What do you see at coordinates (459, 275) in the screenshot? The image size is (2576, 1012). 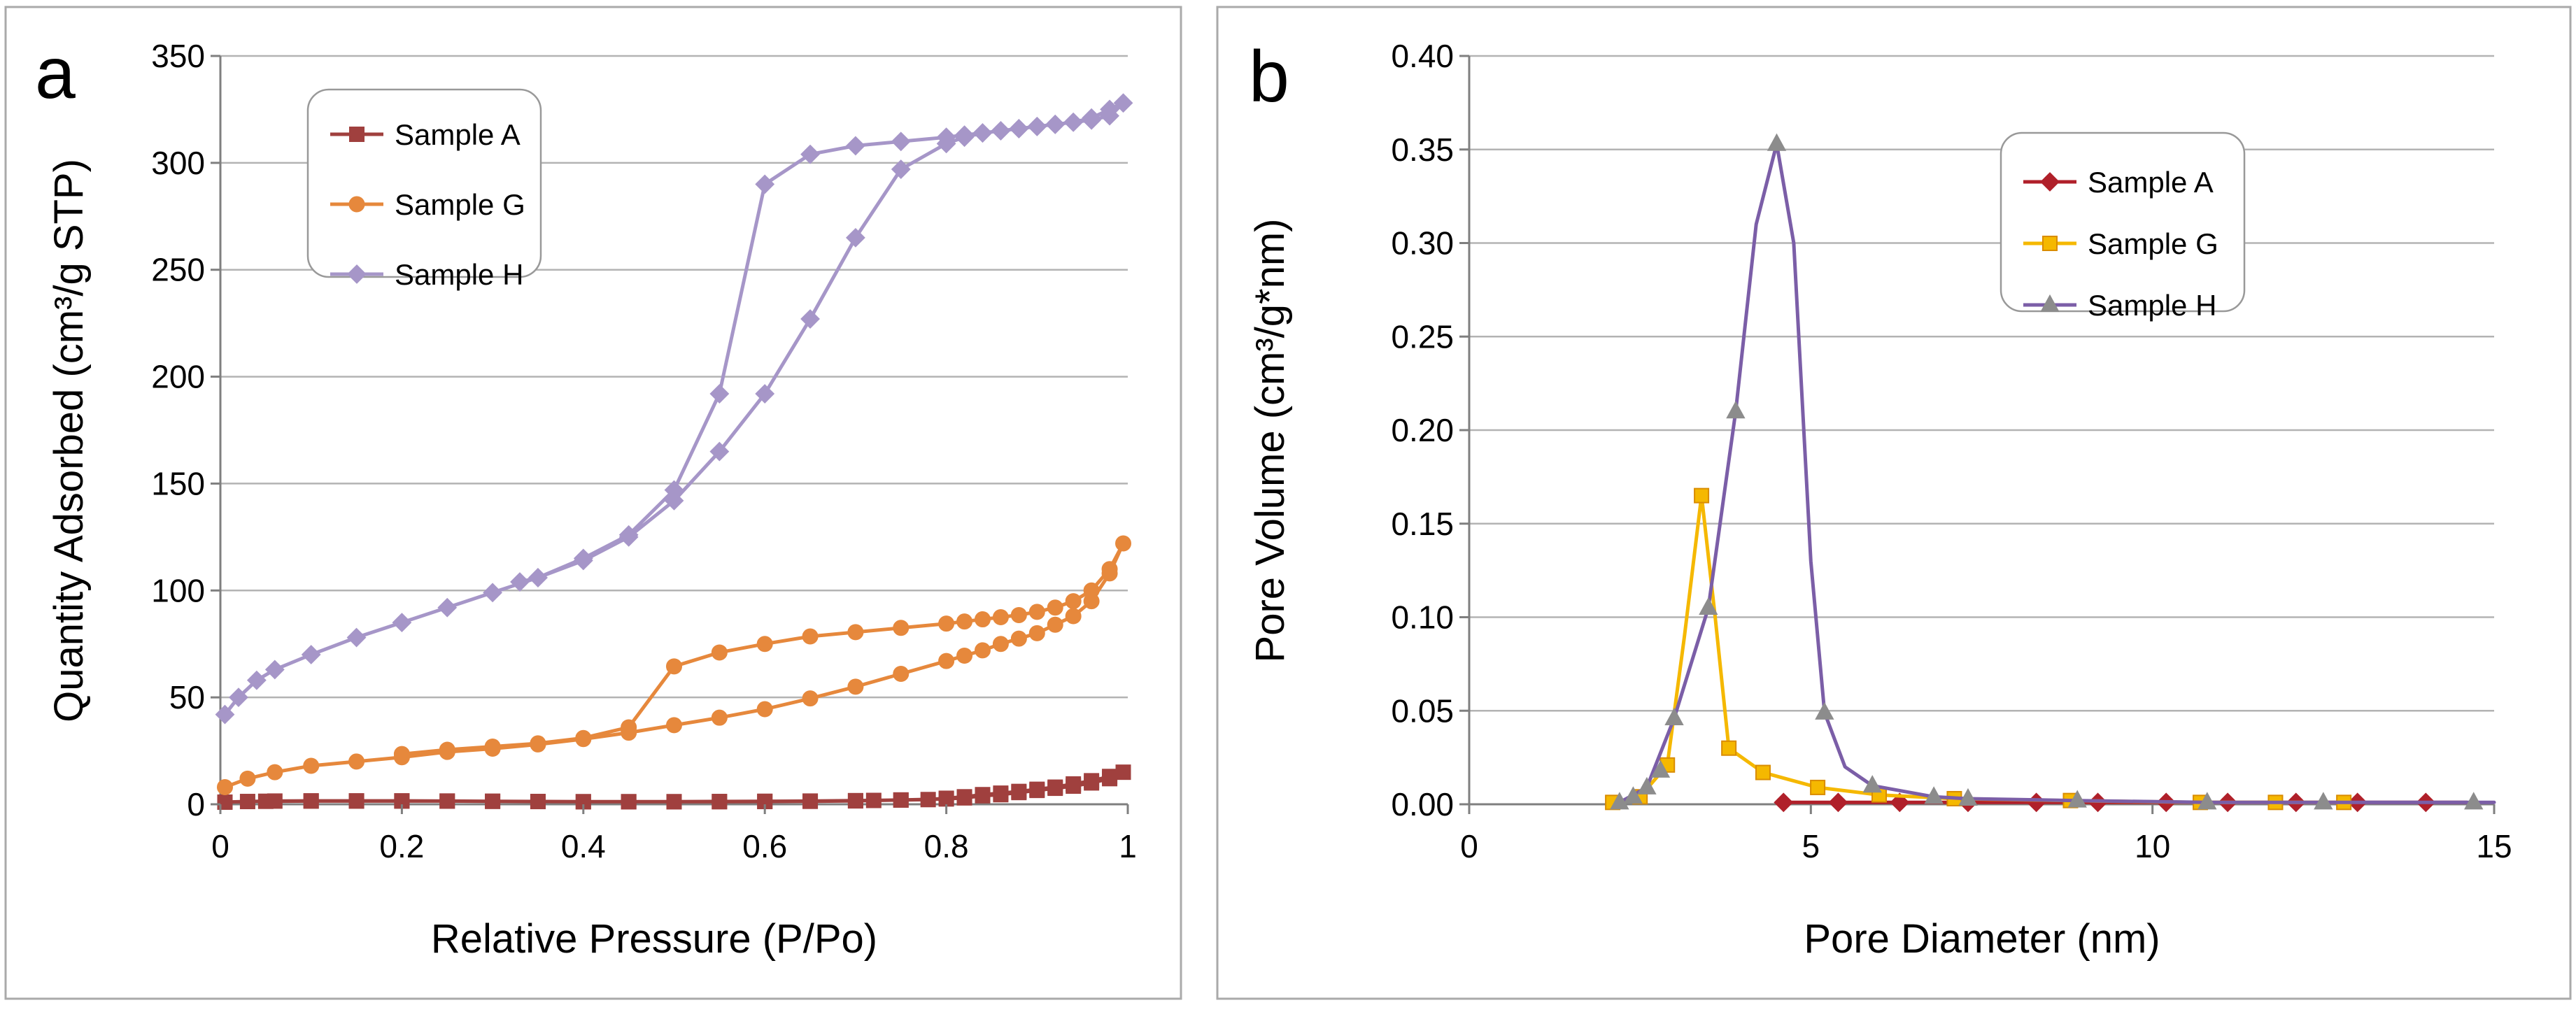 I see `legend-label: Sample H` at bounding box center [459, 275].